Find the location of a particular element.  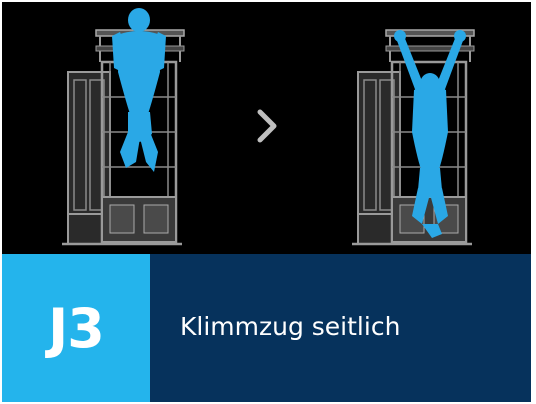

exercise-code: J3 is located at coordinates (76, 328).